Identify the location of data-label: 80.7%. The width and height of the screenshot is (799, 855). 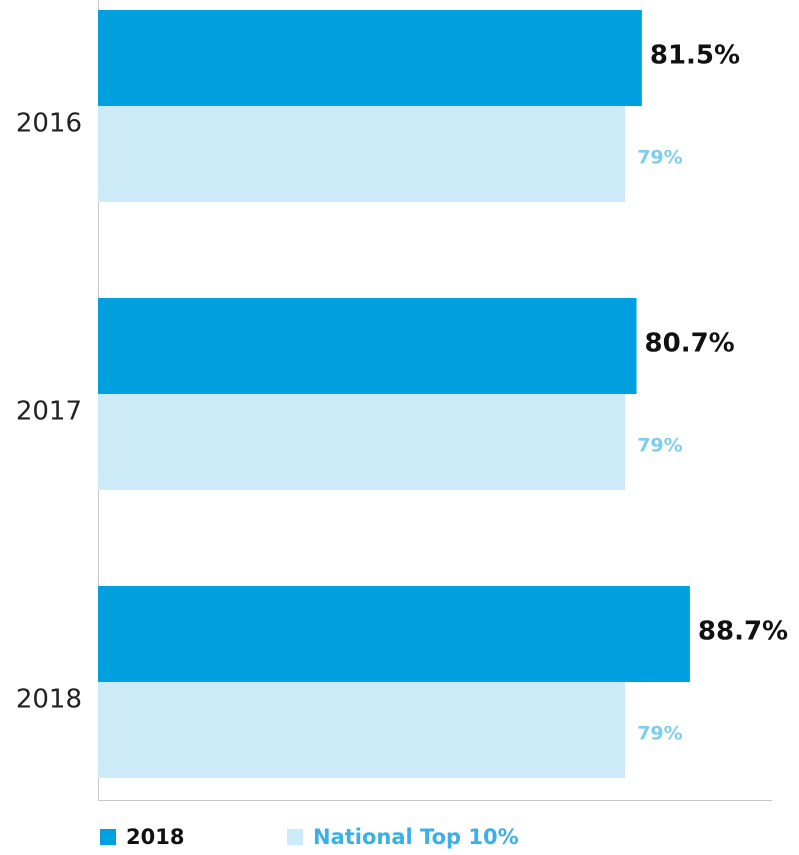
(690, 344).